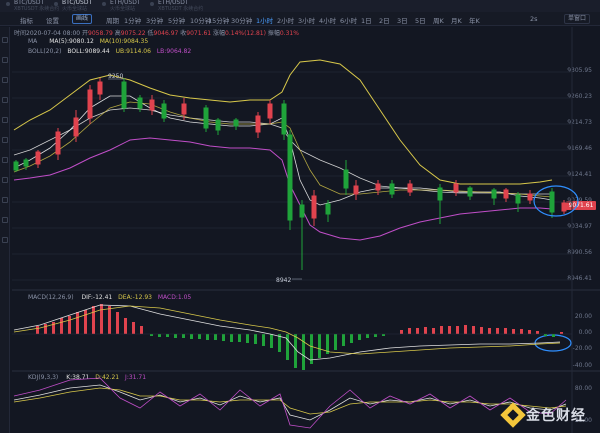 The image size is (600, 433). Describe the element at coordinates (420, 21) in the screenshot. I see `interval-5d: 5日` at that location.